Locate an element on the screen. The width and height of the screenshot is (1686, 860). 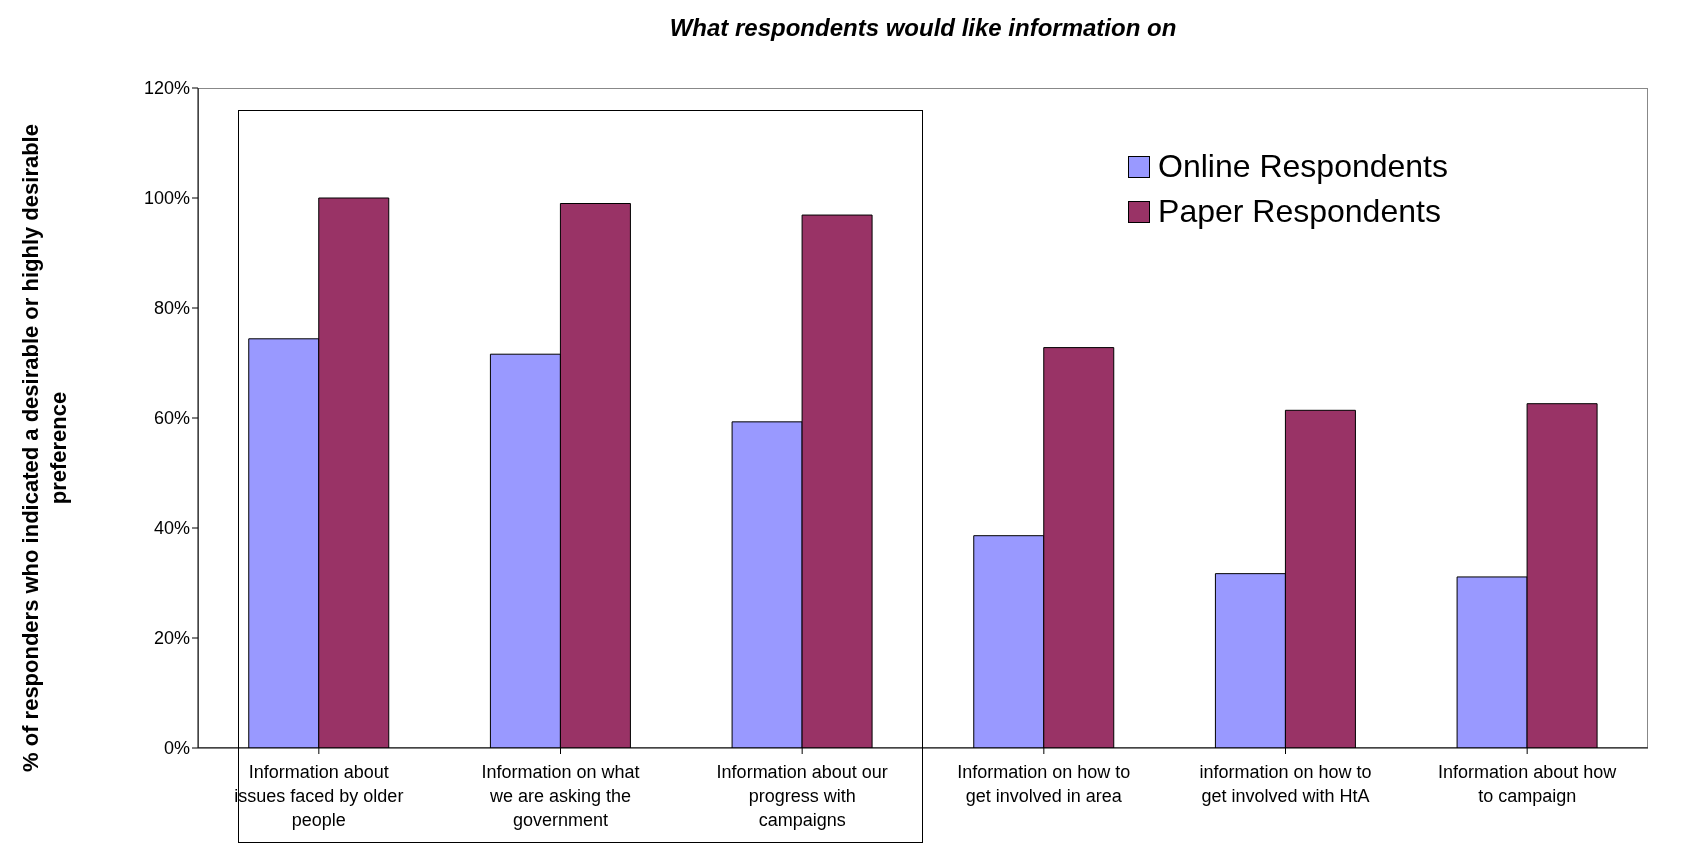
y-tick-label: 80% is located at coordinates (171, 308).